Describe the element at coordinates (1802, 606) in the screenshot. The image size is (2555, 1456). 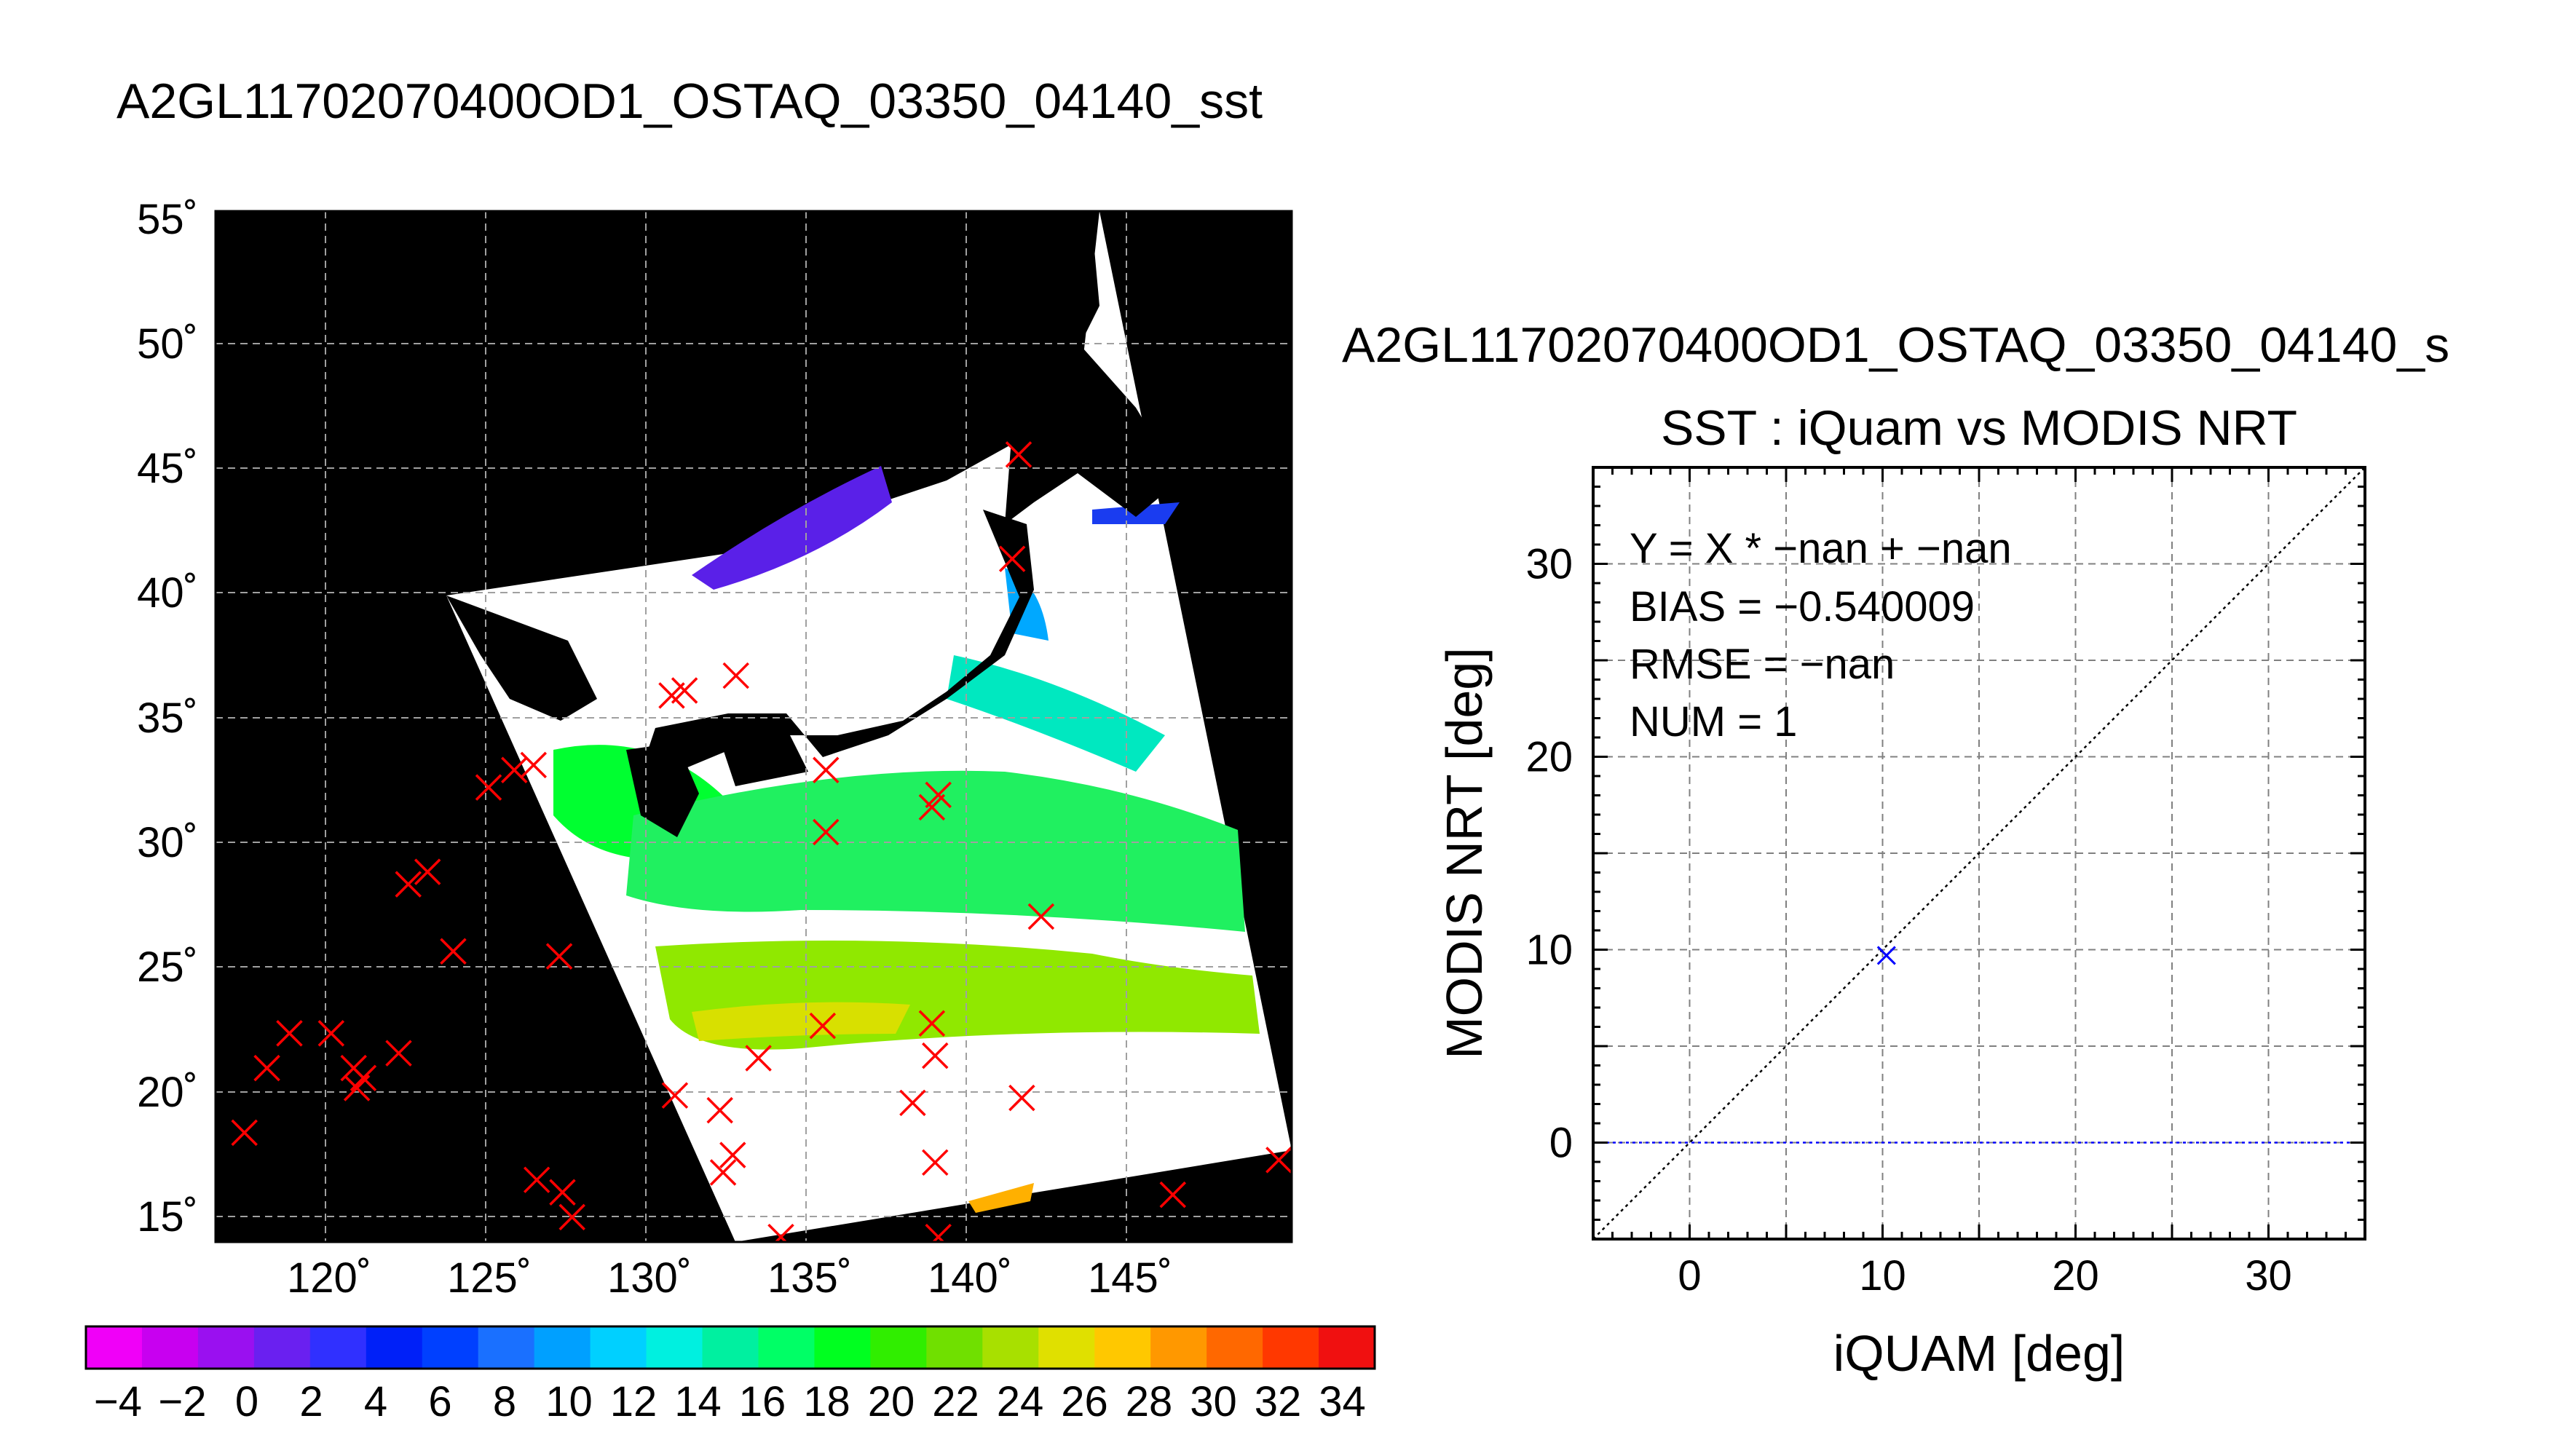
I see `bias-value: BIAS = −0.540009` at that location.